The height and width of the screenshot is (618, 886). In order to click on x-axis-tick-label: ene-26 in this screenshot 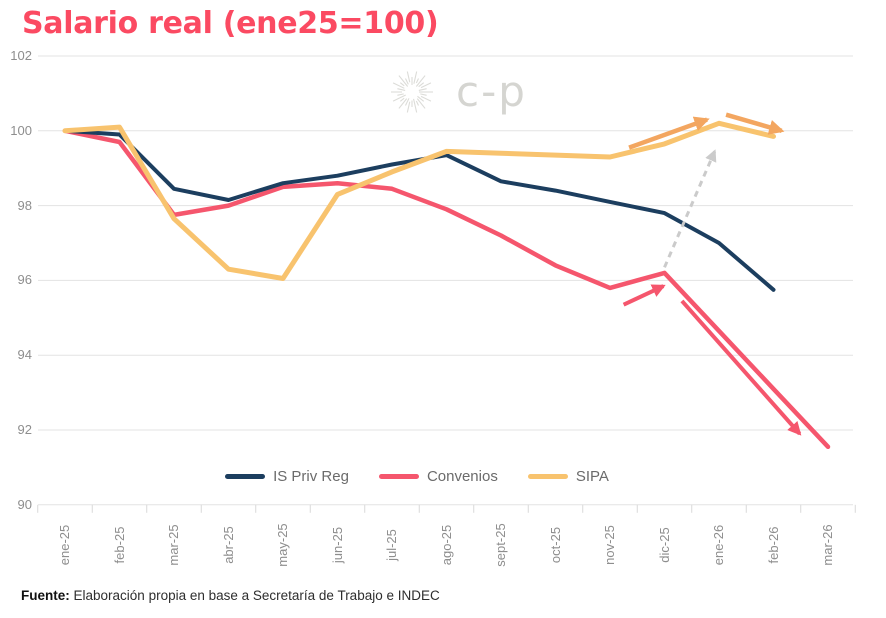, I will do `click(718, 545)`.